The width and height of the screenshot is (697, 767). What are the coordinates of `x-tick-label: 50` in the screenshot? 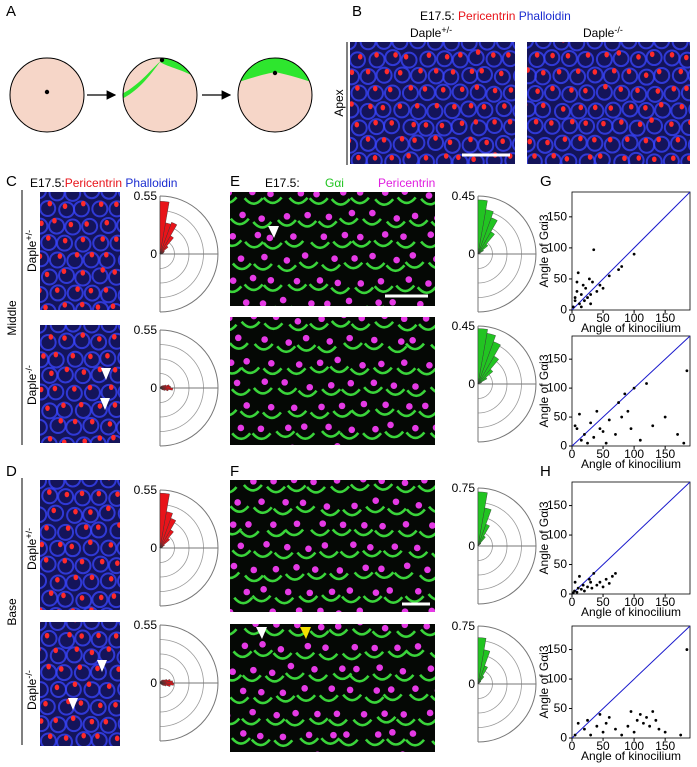 It's located at (603, 454).